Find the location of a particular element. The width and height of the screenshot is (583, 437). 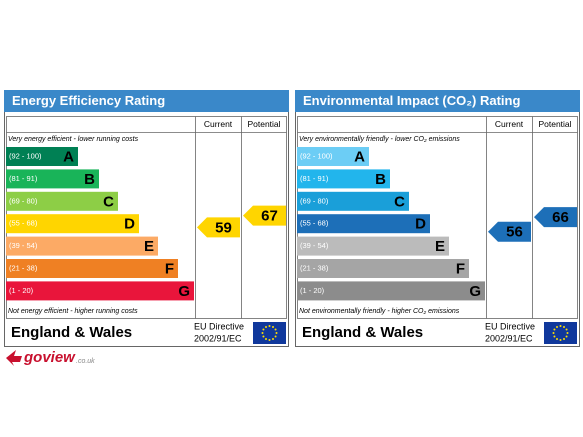

band-range: (92 - 100) is located at coordinates (25, 155).